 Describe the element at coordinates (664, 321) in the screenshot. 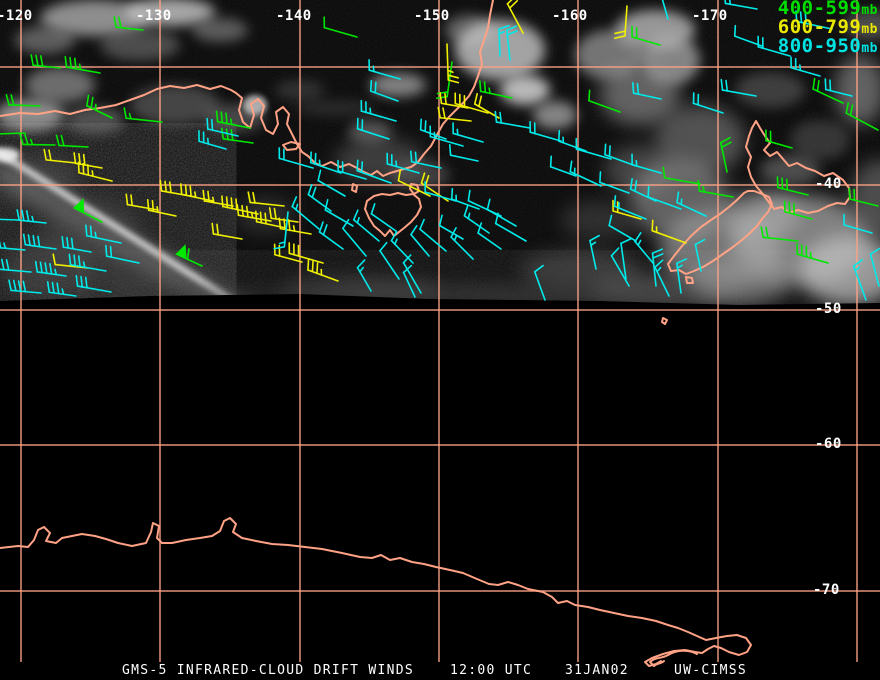

I see `coastline-island-dot` at that location.